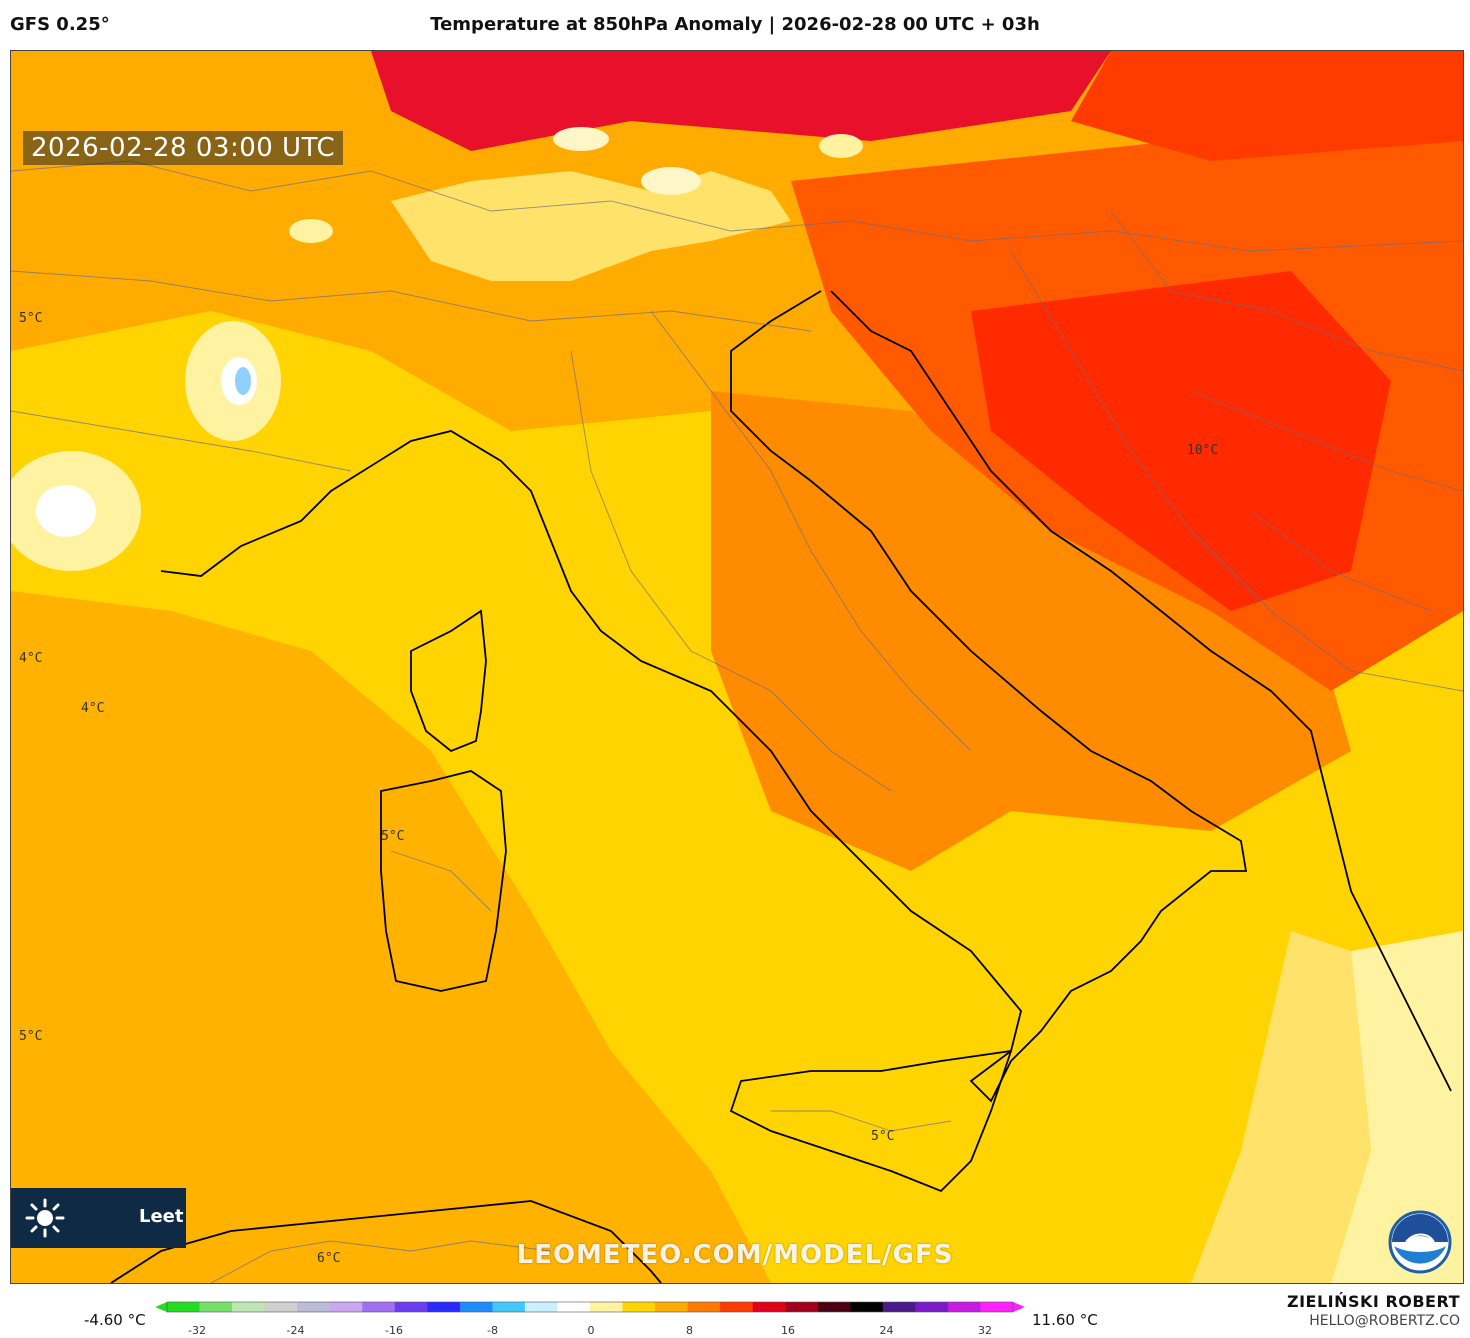  I want to click on colorbar-tick-label: 8, so click(689, 1330).